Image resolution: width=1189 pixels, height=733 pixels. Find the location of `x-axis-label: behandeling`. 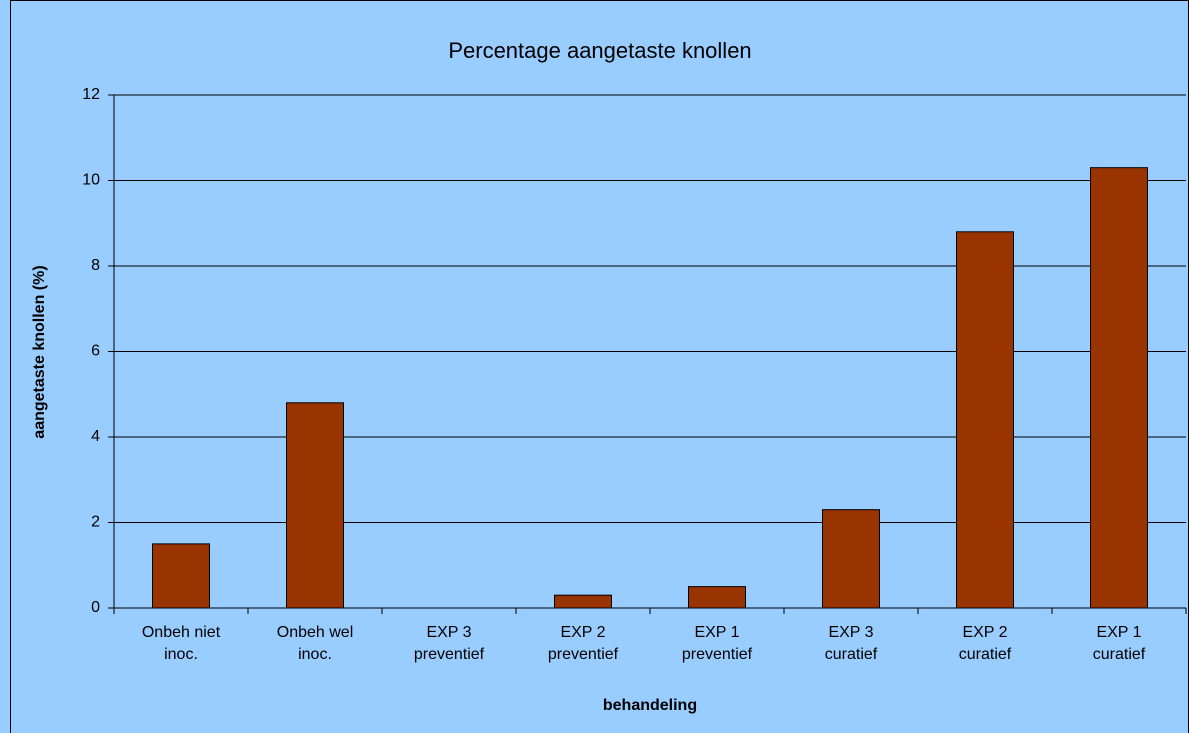

x-axis-label: behandeling is located at coordinates (650, 705).